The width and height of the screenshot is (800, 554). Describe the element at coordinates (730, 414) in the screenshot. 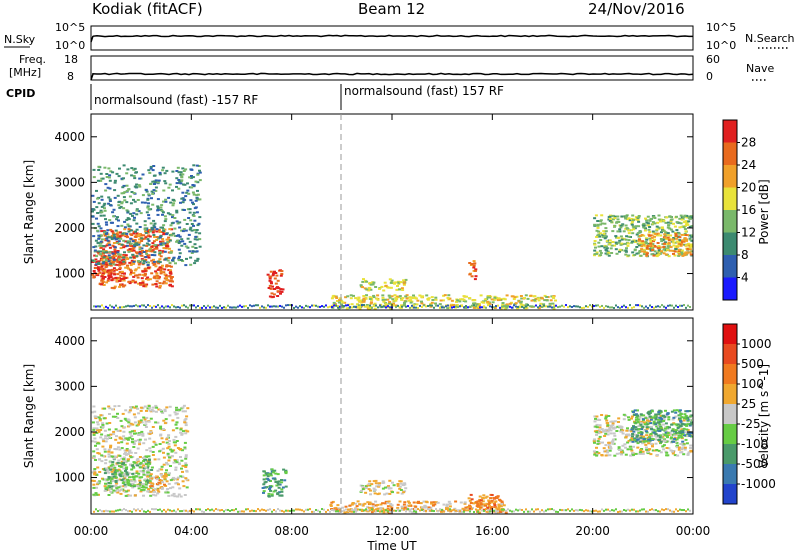

I see `colorbar-frame` at that location.